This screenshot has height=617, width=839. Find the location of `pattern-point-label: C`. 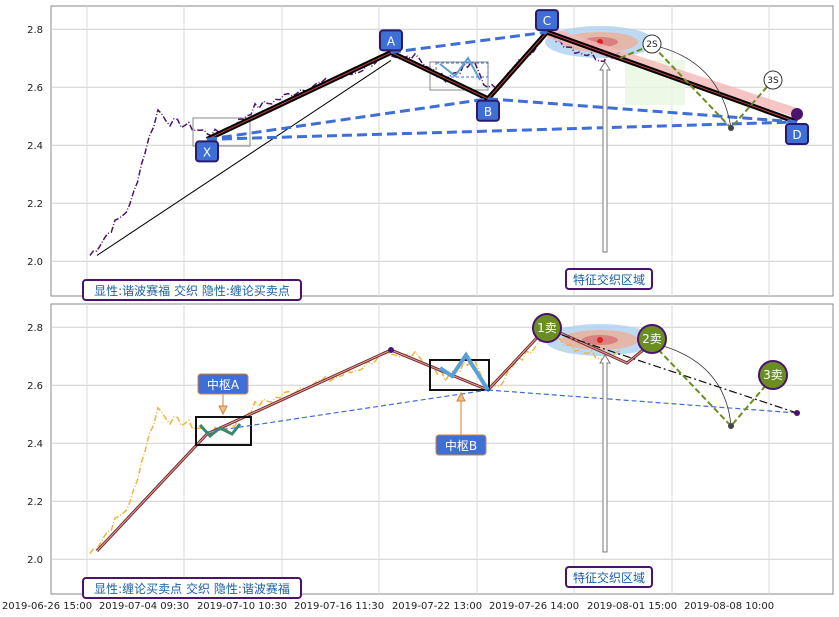

pattern-point-label: C is located at coordinates (547, 21).